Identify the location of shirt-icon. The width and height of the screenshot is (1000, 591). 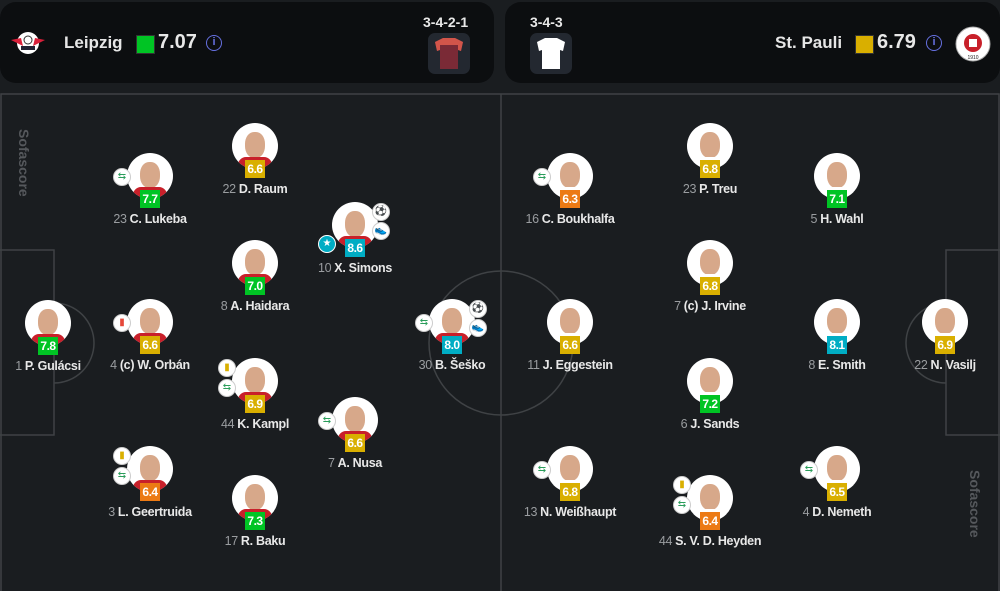
(551, 53).